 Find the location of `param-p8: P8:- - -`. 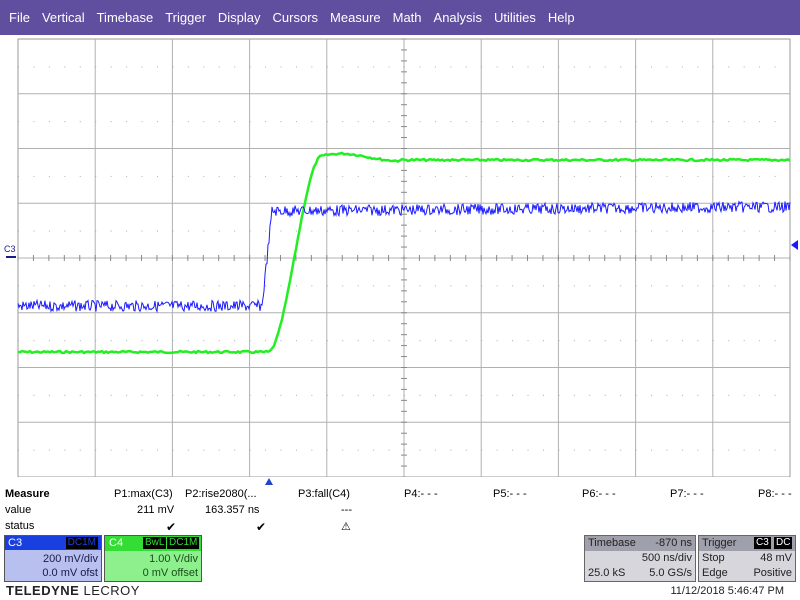

param-p8: P8:- - - is located at coordinates (775, 494).